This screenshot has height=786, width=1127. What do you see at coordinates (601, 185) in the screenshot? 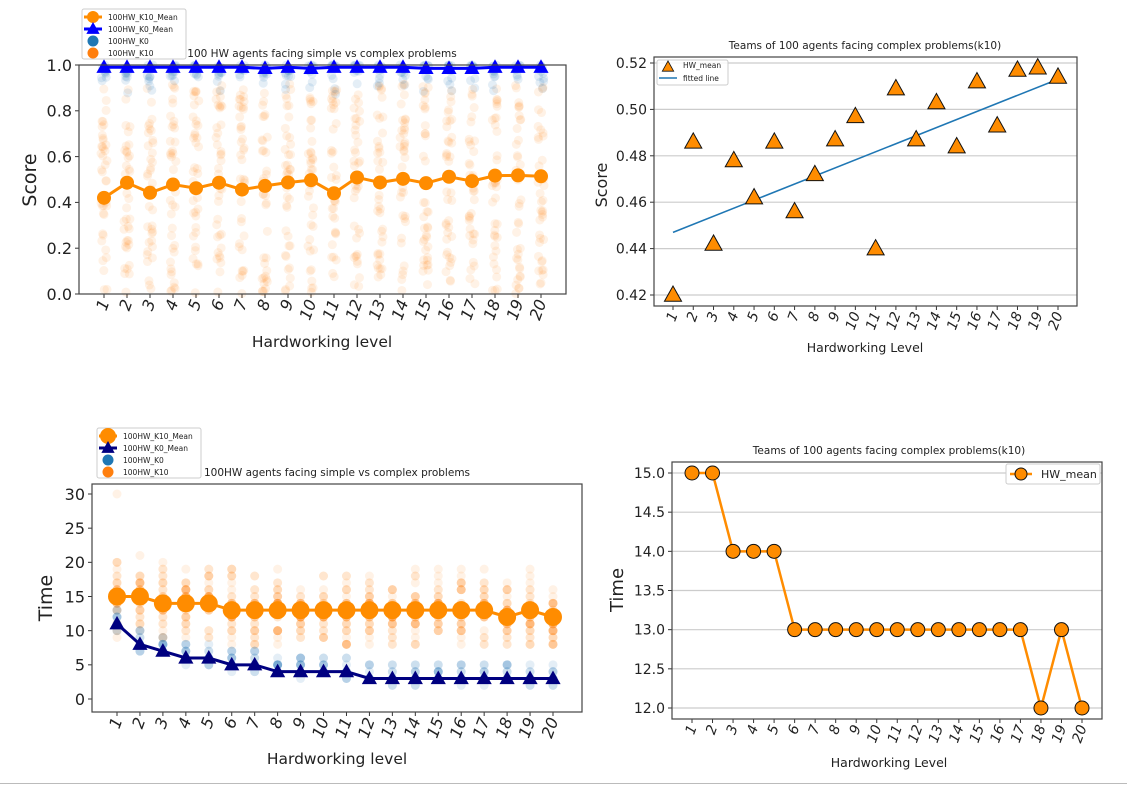
I see `y-axis-label: Score` at bounding box center [601, 185].